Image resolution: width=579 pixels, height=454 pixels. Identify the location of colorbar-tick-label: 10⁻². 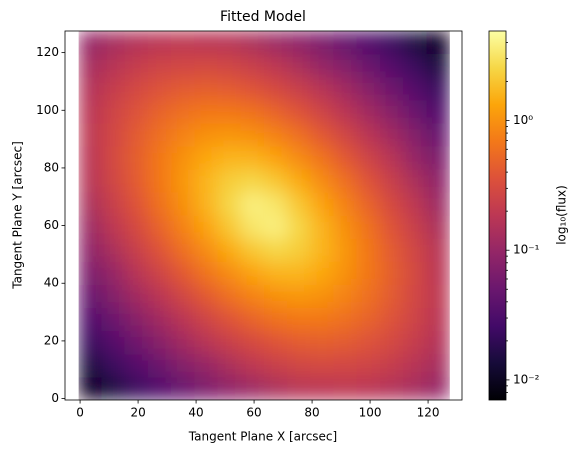
(526, 379).